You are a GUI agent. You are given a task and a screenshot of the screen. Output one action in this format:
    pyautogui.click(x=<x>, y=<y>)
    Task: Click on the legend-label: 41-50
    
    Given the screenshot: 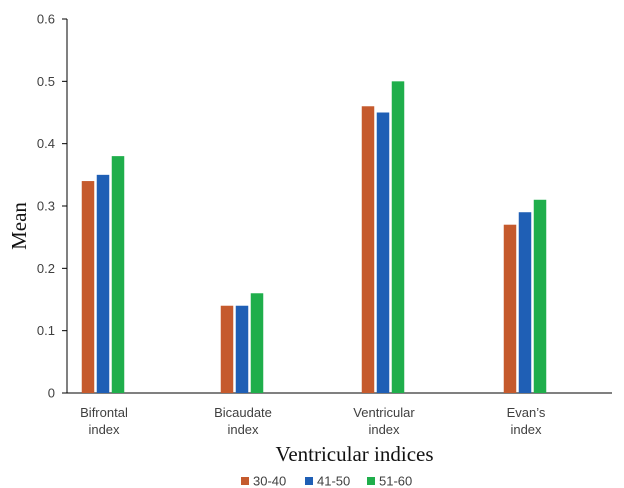 What is the action you would take?
    pyautogui.click(x=333, y=481)
    